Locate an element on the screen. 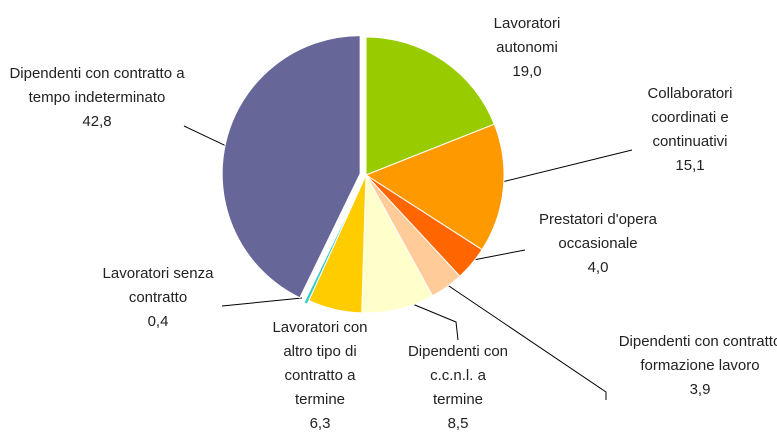 Image resolution: width=777 pixels, height=446 pixels. slice-label: Dipendenti con c.c.n.l. a termine 8,5 is located at coordinates (458, 388).